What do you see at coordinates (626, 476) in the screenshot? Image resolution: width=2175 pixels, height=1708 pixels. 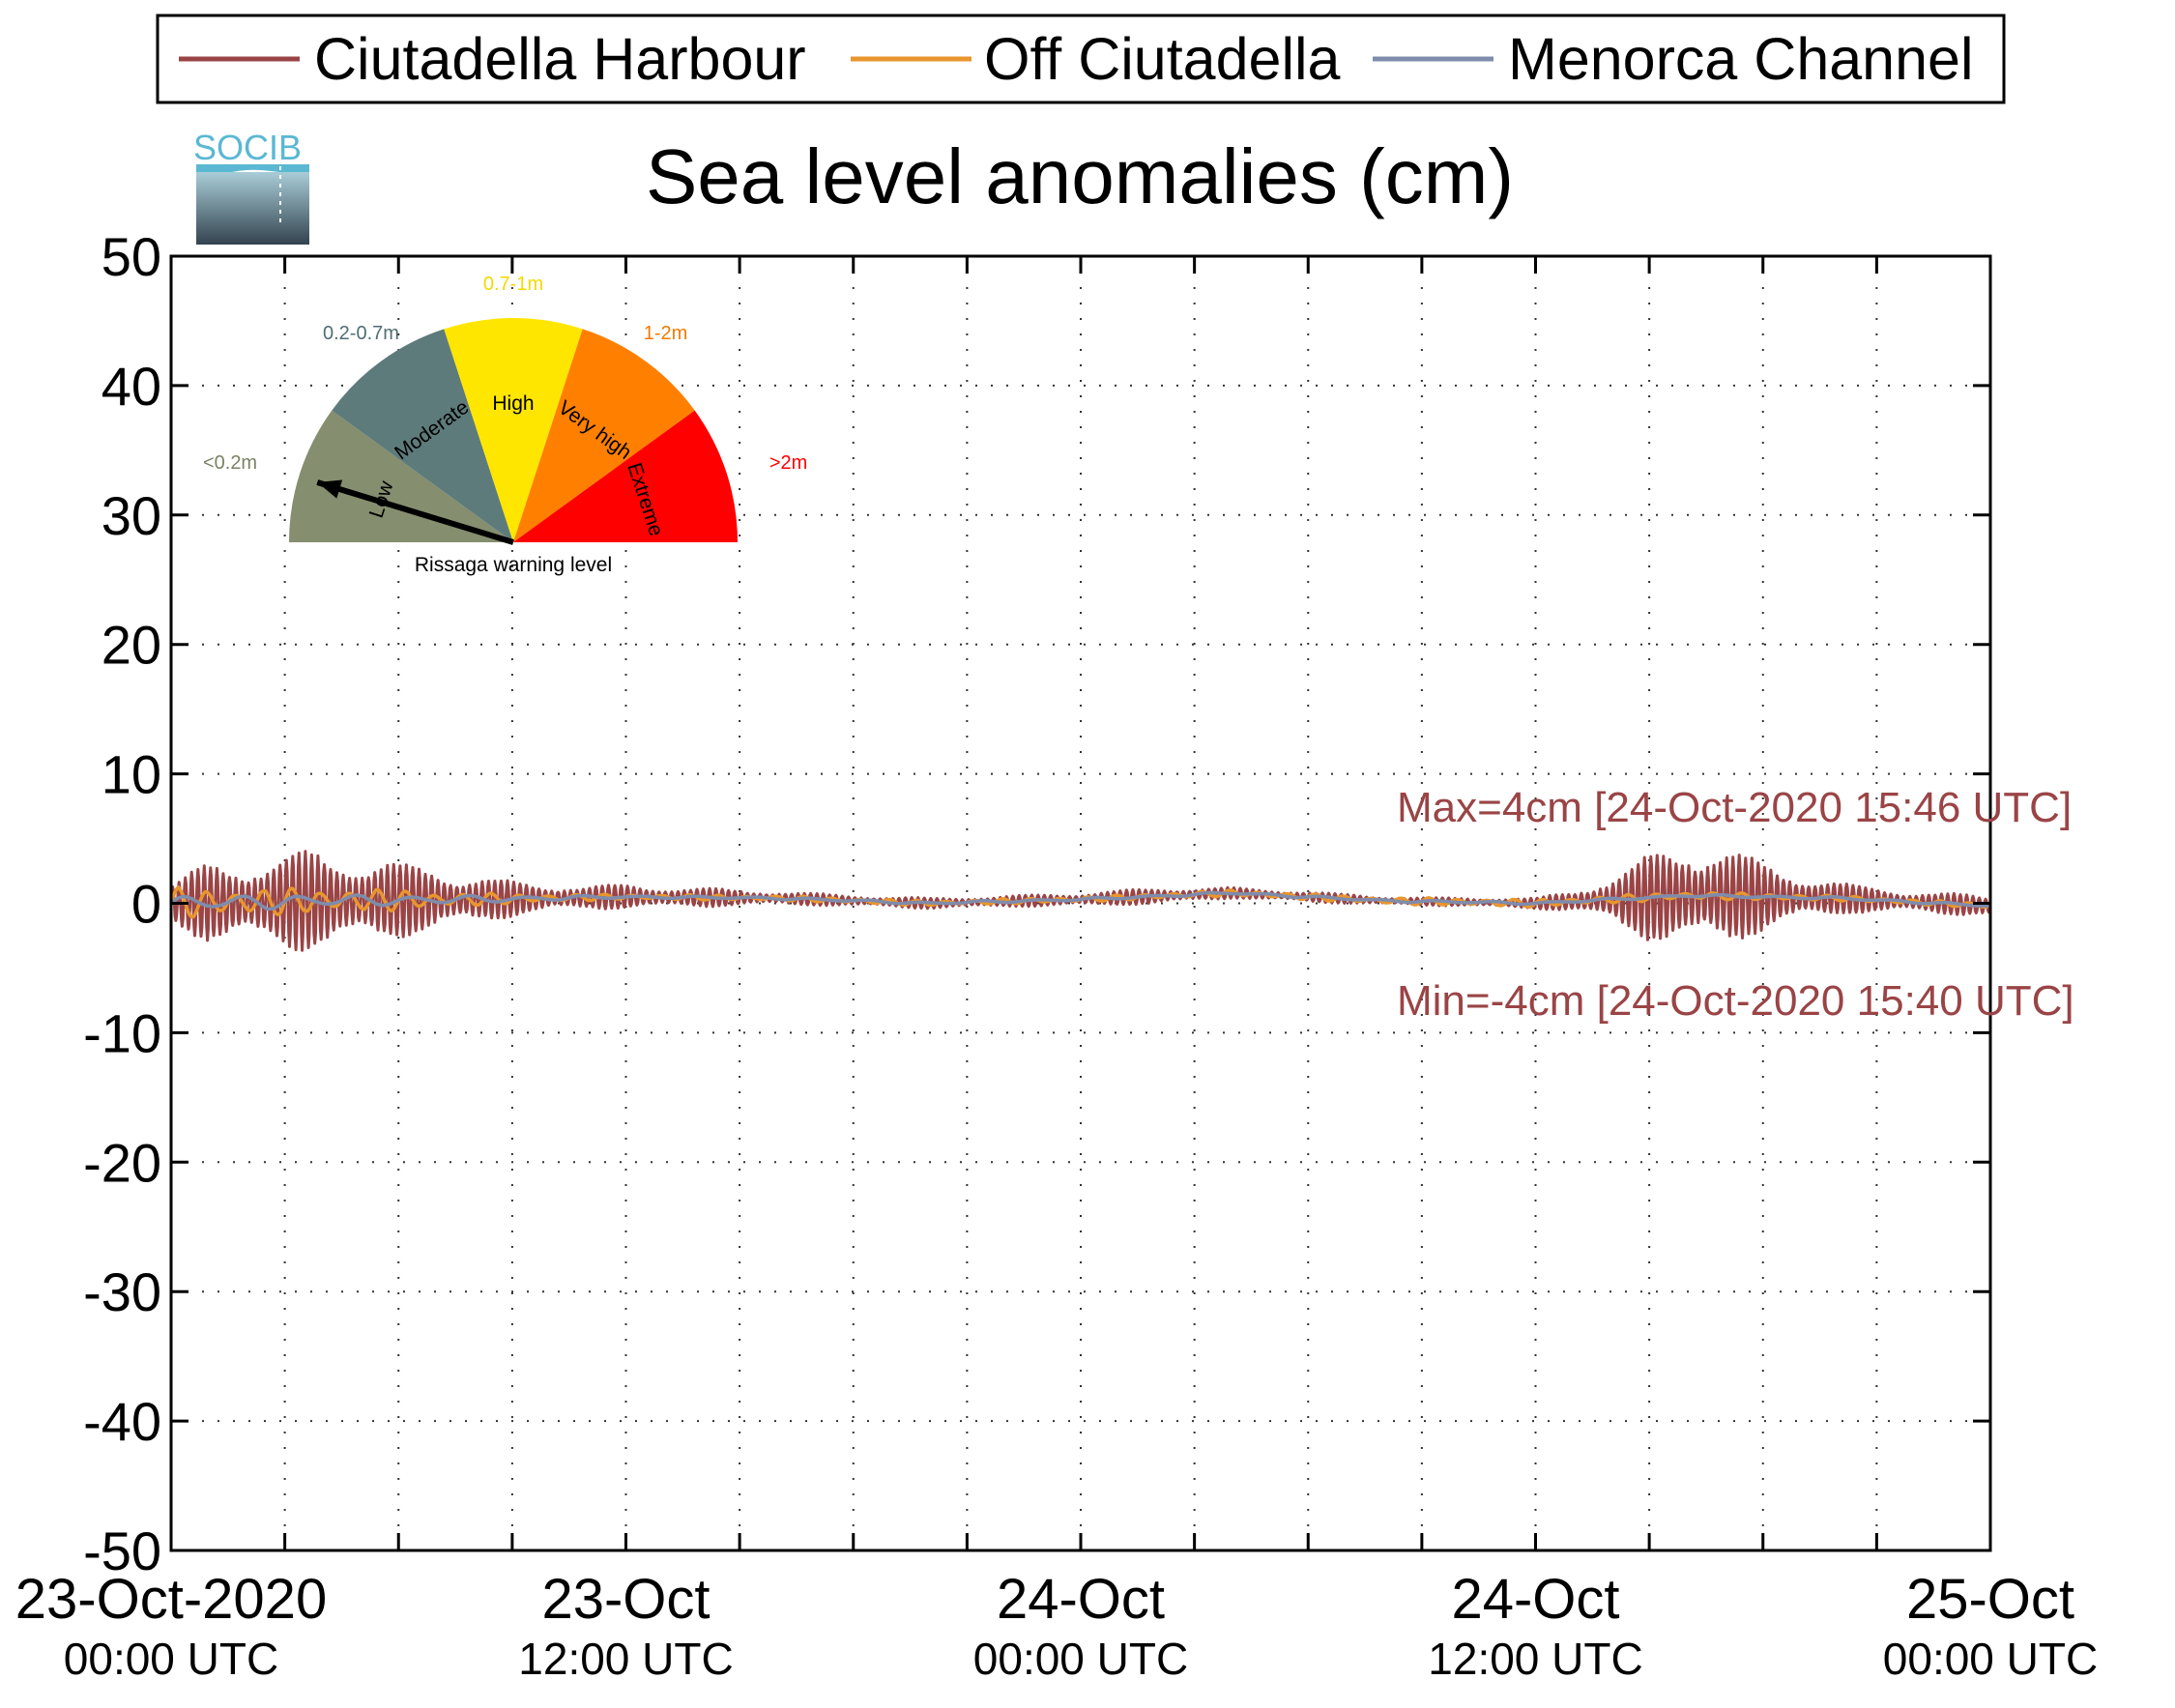 I see `gauge-sector-extreme` at bounding box center [626, 476].